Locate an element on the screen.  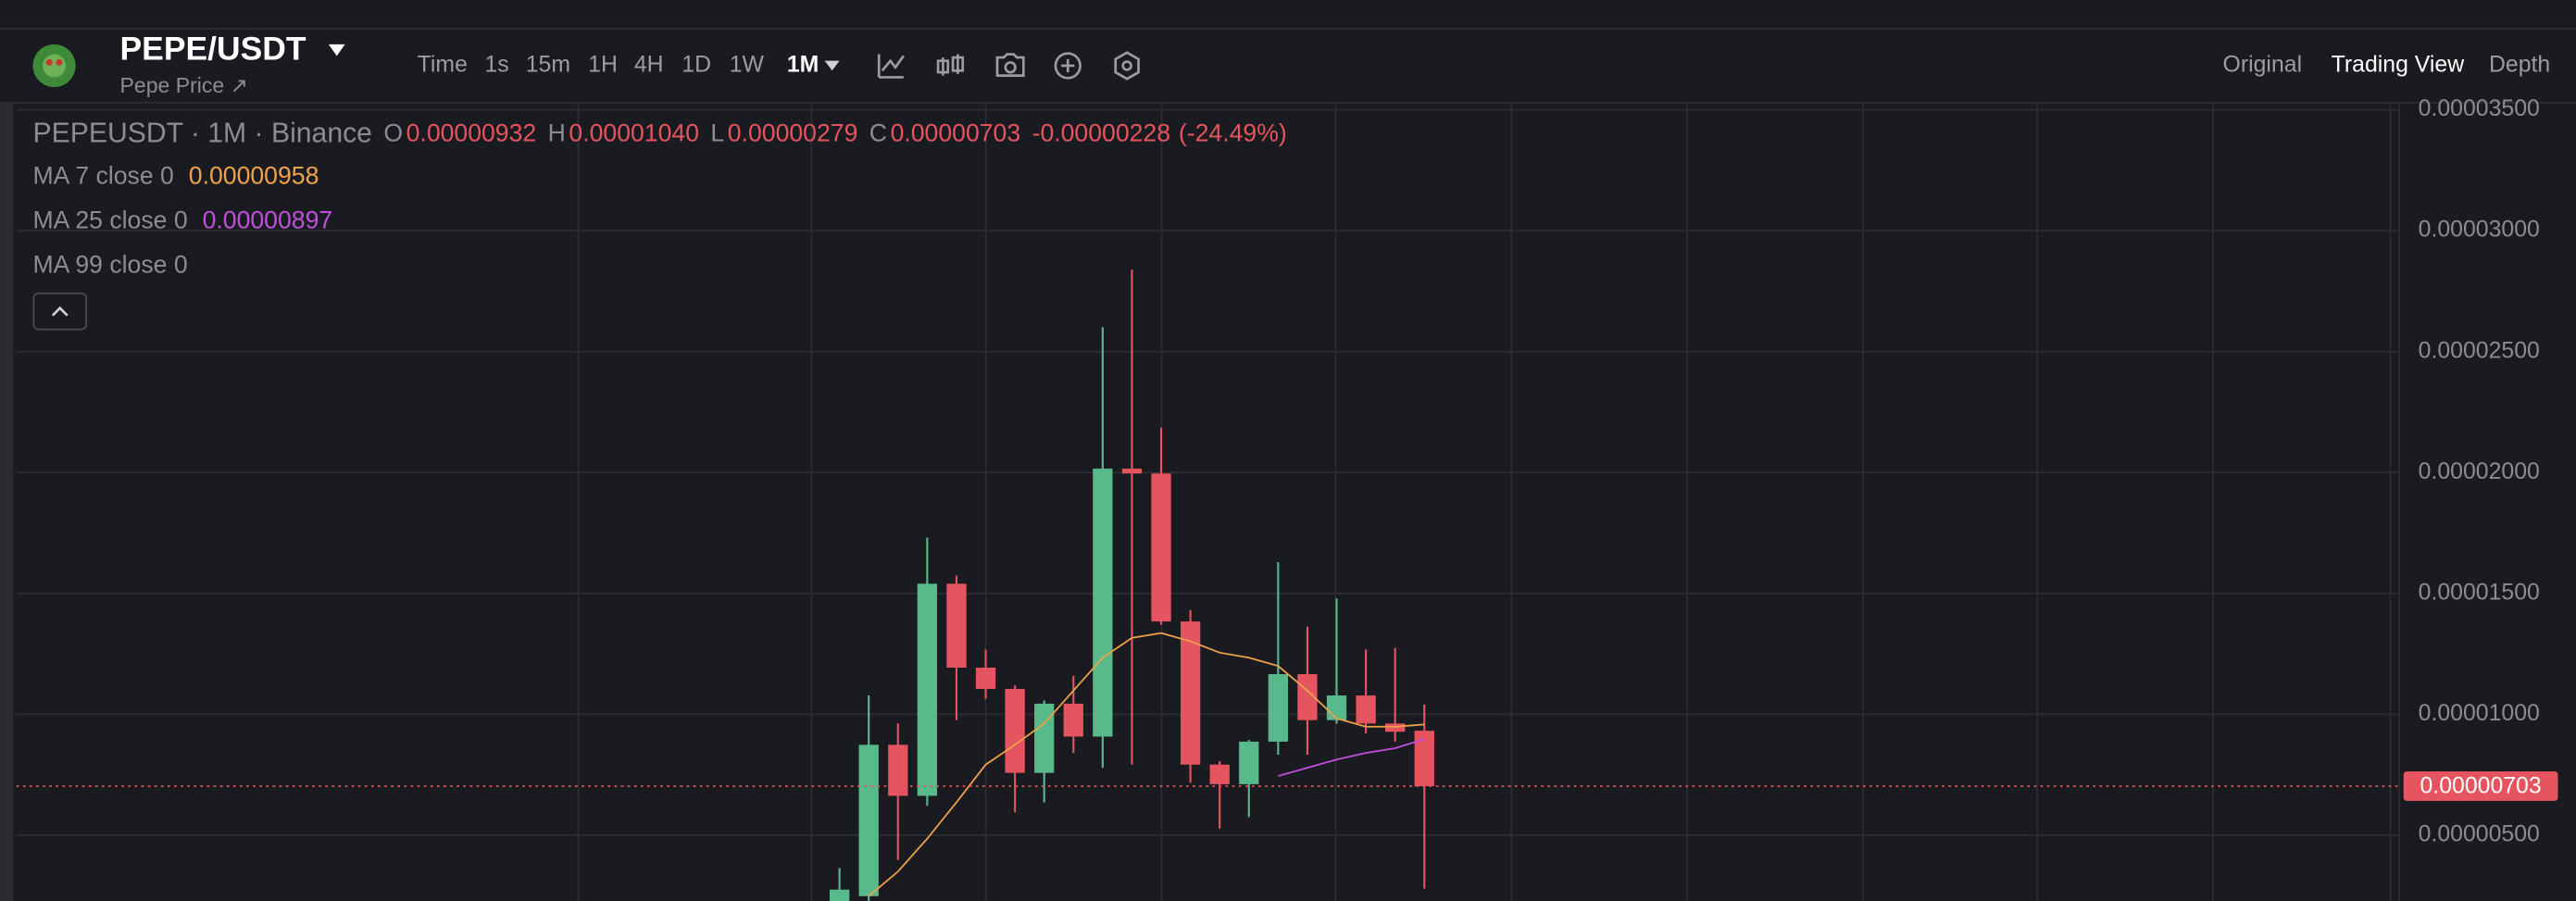
add-plus is located at coordinates (1068, 65).